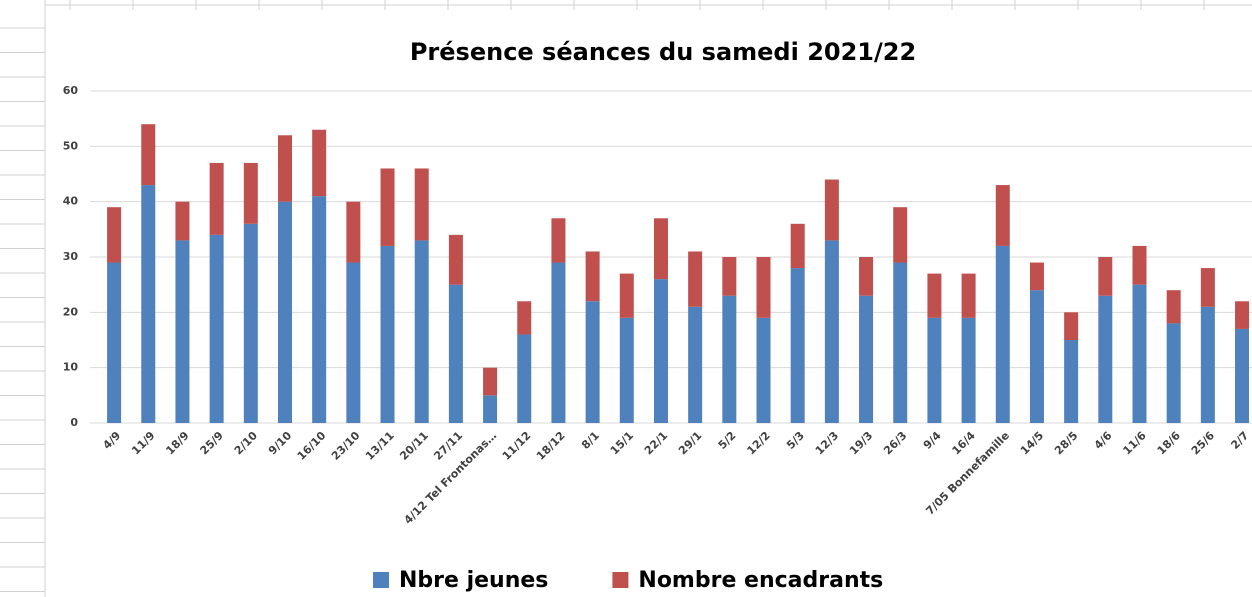 This screenshot has height=597, width=1252. I want to click on x-tick-label: 11/12, so click(517, 446).